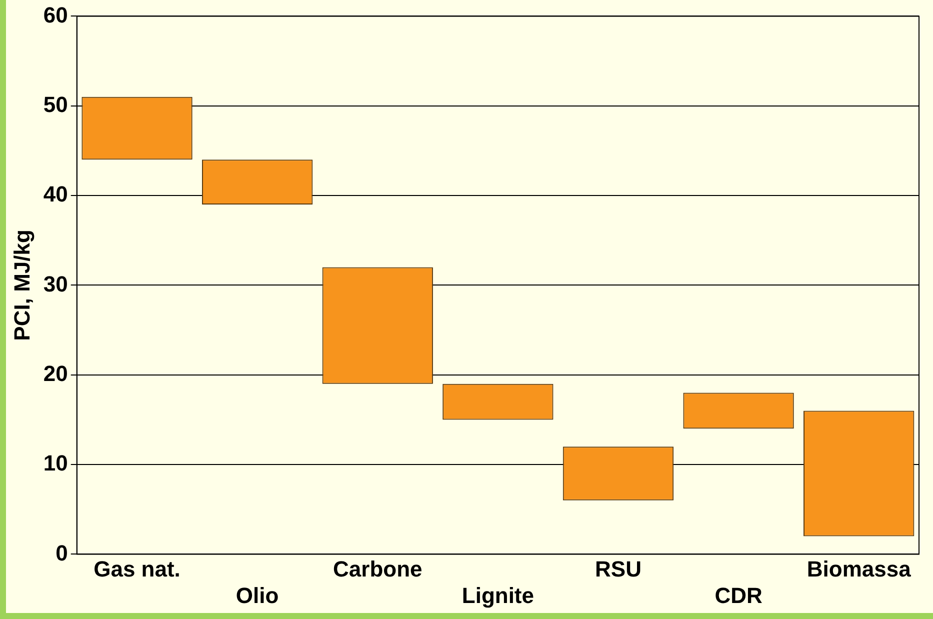 Image resolution: width=933 pixels, height=619 pixels. Describe the element at coordinates (137, 569) in the screenshot. I see `x-tick-label: Gas nat.` at that location.